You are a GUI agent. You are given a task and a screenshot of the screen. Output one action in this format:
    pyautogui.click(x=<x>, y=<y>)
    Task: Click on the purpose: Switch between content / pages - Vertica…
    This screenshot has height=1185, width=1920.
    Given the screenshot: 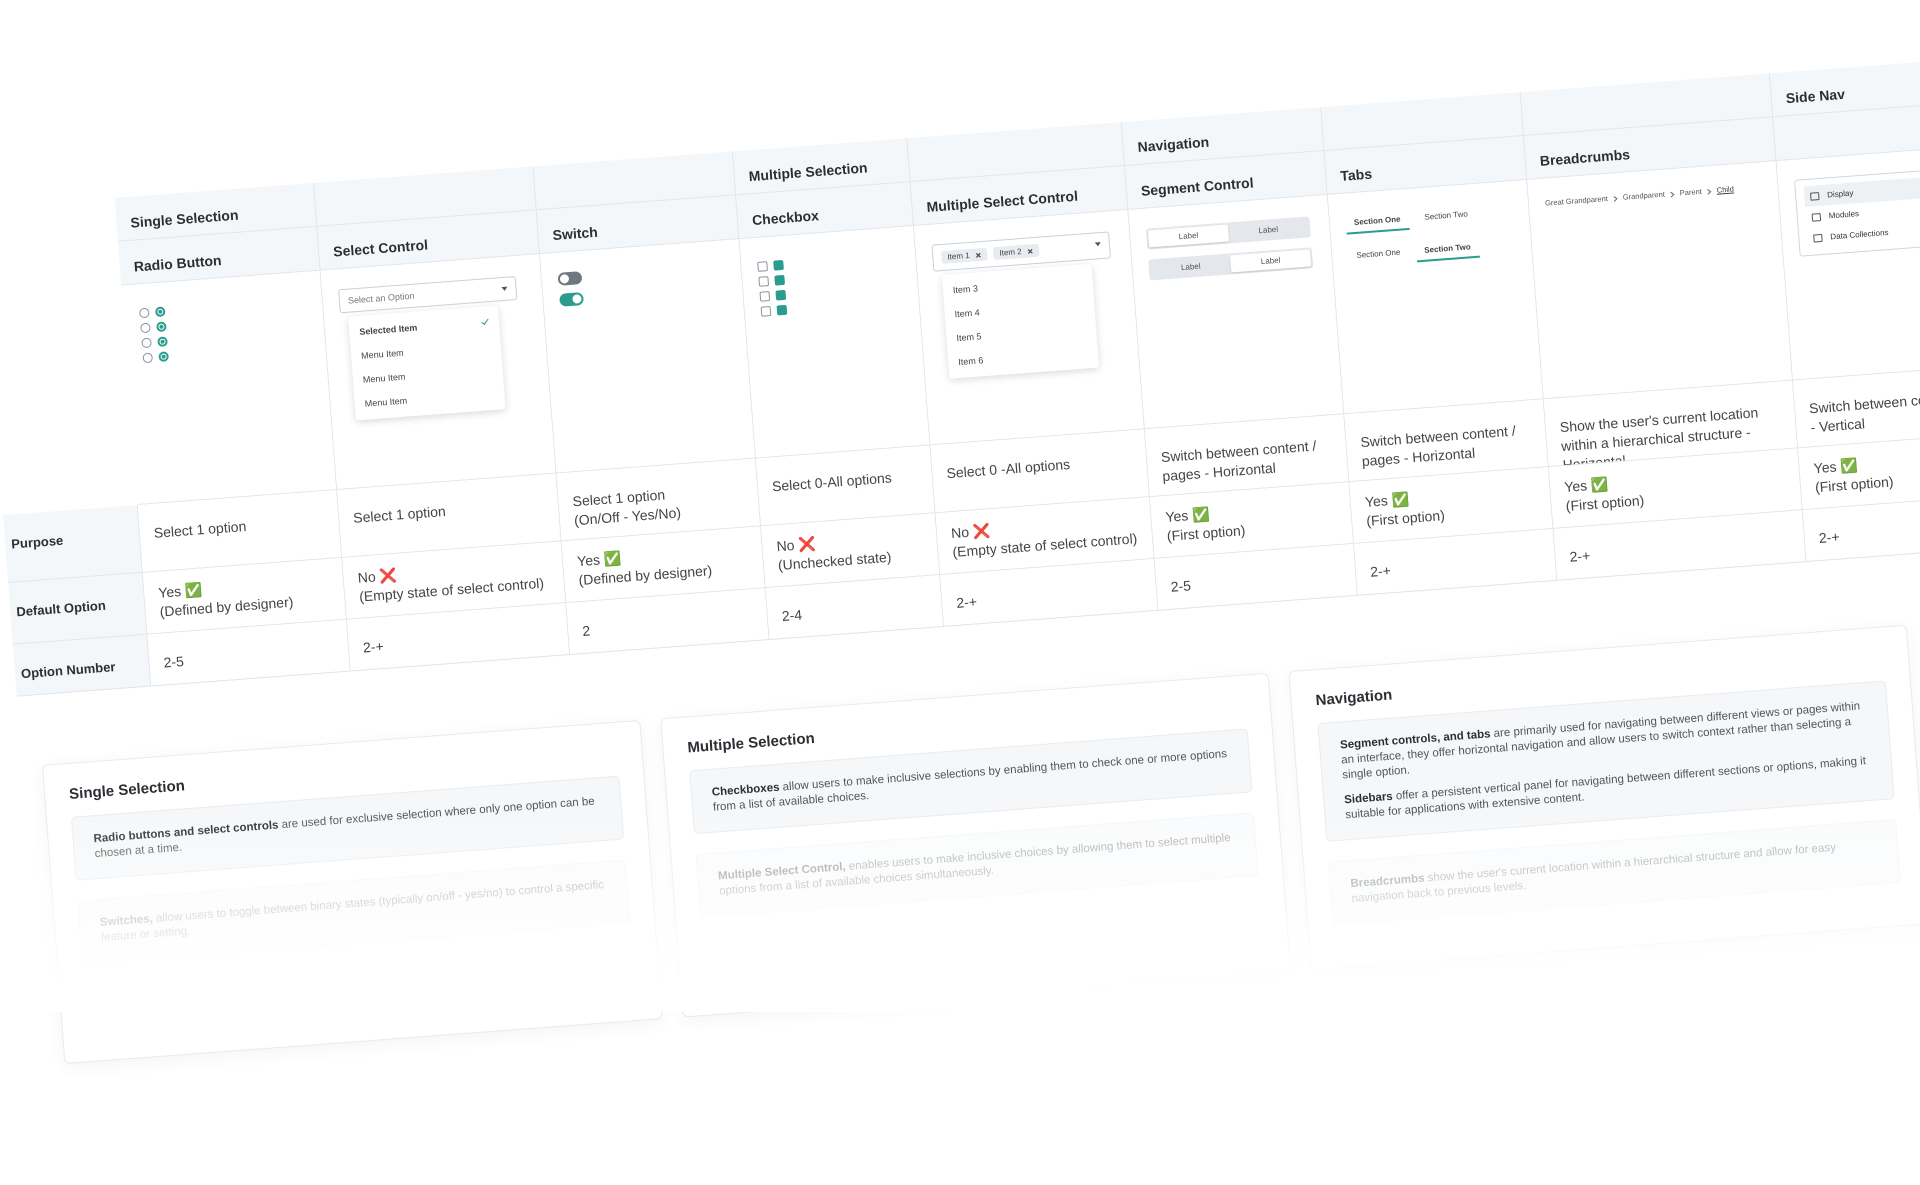 What is the action you would take?
    pyautogui.click(x=1864, y=411)
    